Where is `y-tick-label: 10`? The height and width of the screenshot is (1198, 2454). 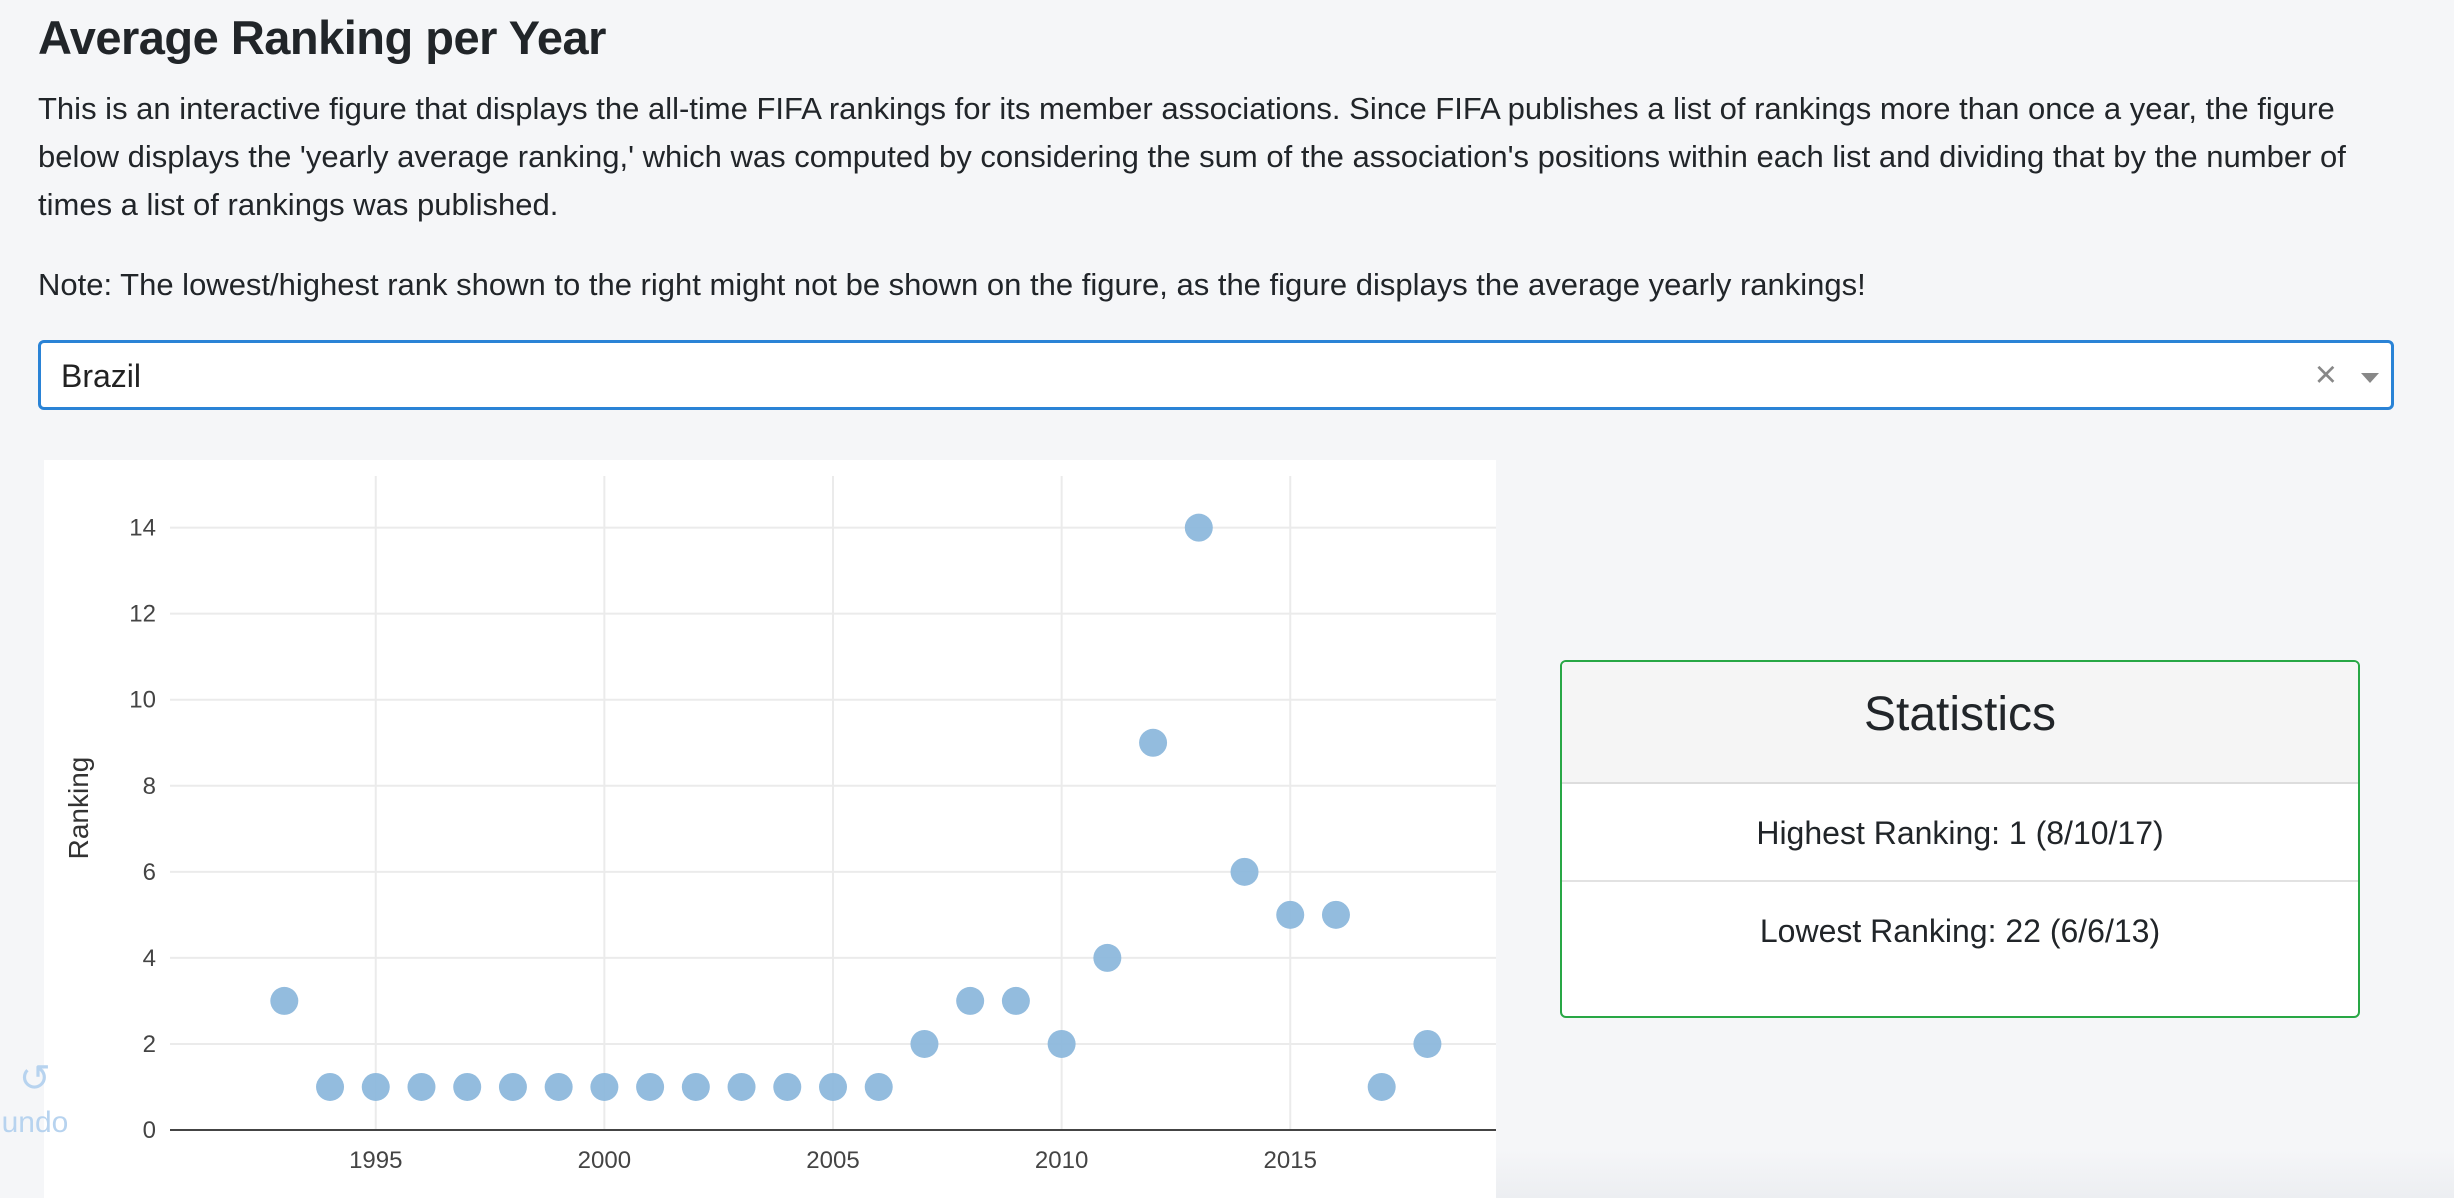
y-tick-label: 10 is located at coordinates (142, 700).